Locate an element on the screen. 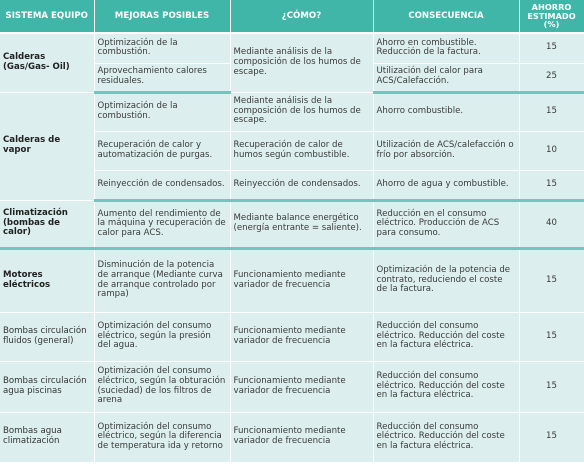 The image size is (584, 466). header-consecuencia: CONSECUENCIA is located at coordinates (446, 17).